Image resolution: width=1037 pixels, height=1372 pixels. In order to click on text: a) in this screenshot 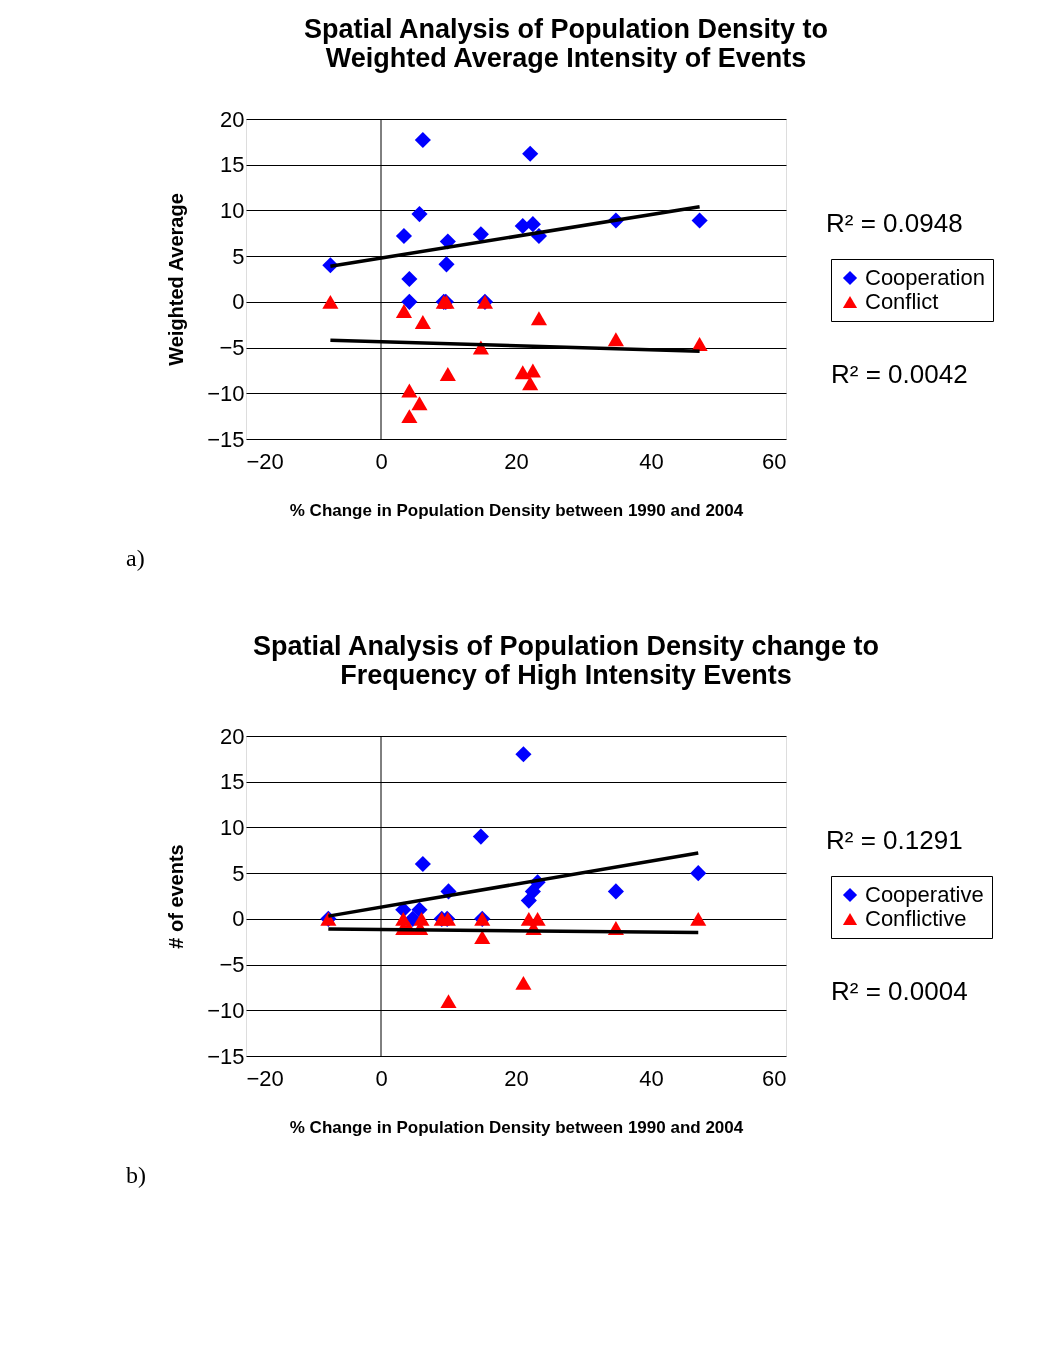, I will do `click(135, 558)`.